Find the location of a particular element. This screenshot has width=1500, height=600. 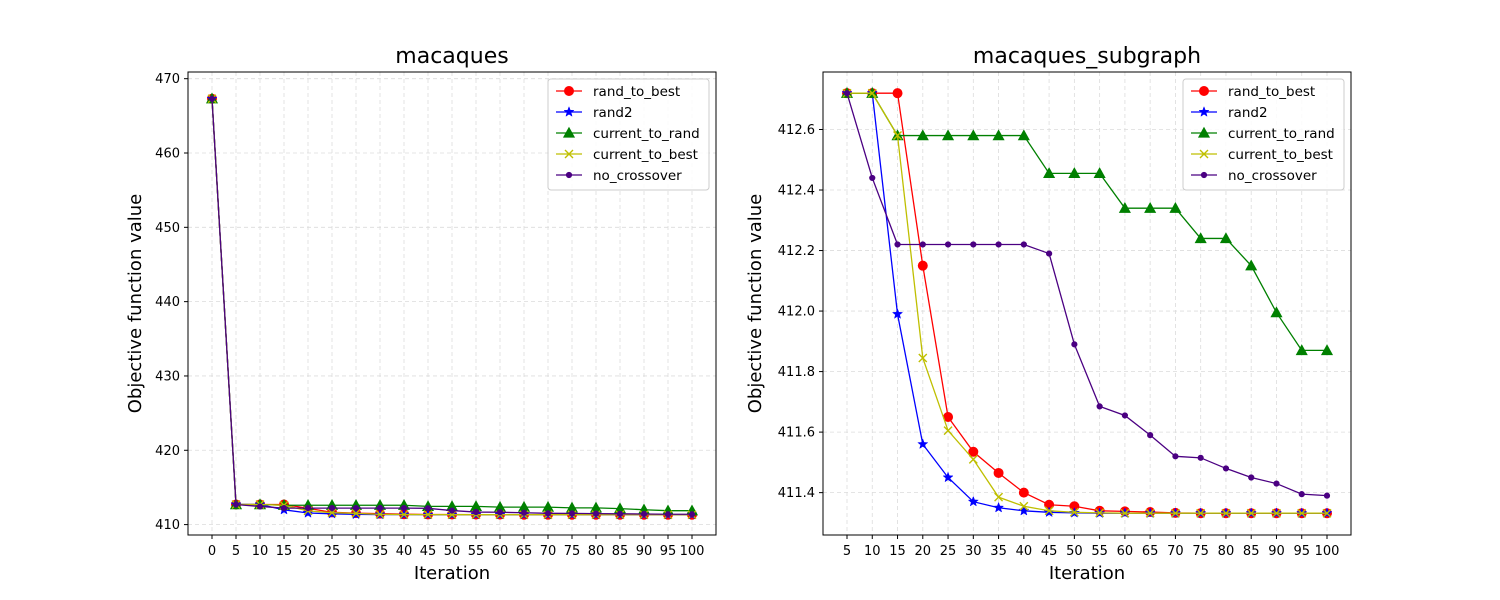

legend-item-current_to_rand: current_to_rand is located at coordinates (628, 134).